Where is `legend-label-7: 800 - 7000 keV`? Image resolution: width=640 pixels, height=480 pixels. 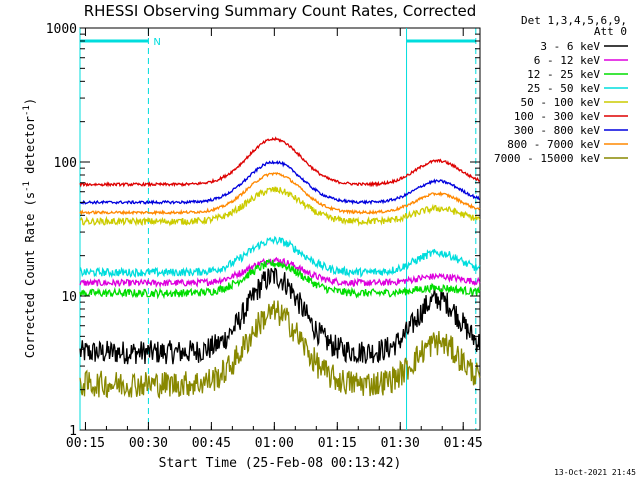
legend-label-7: 800 - 7000 keV is located at coordinates (553, 144).